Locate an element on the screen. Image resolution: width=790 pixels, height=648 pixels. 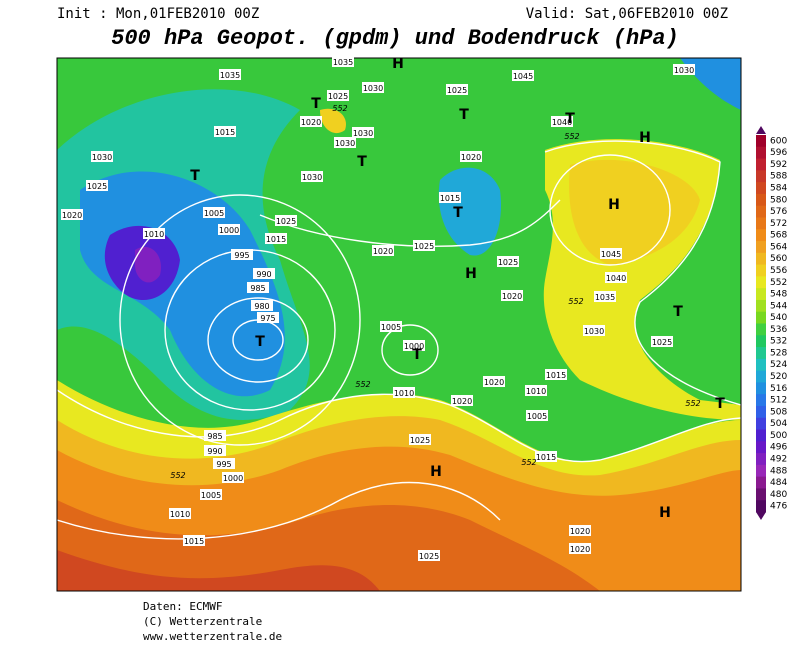
colorbar-label: 520 is located at coordinates (778, 377).